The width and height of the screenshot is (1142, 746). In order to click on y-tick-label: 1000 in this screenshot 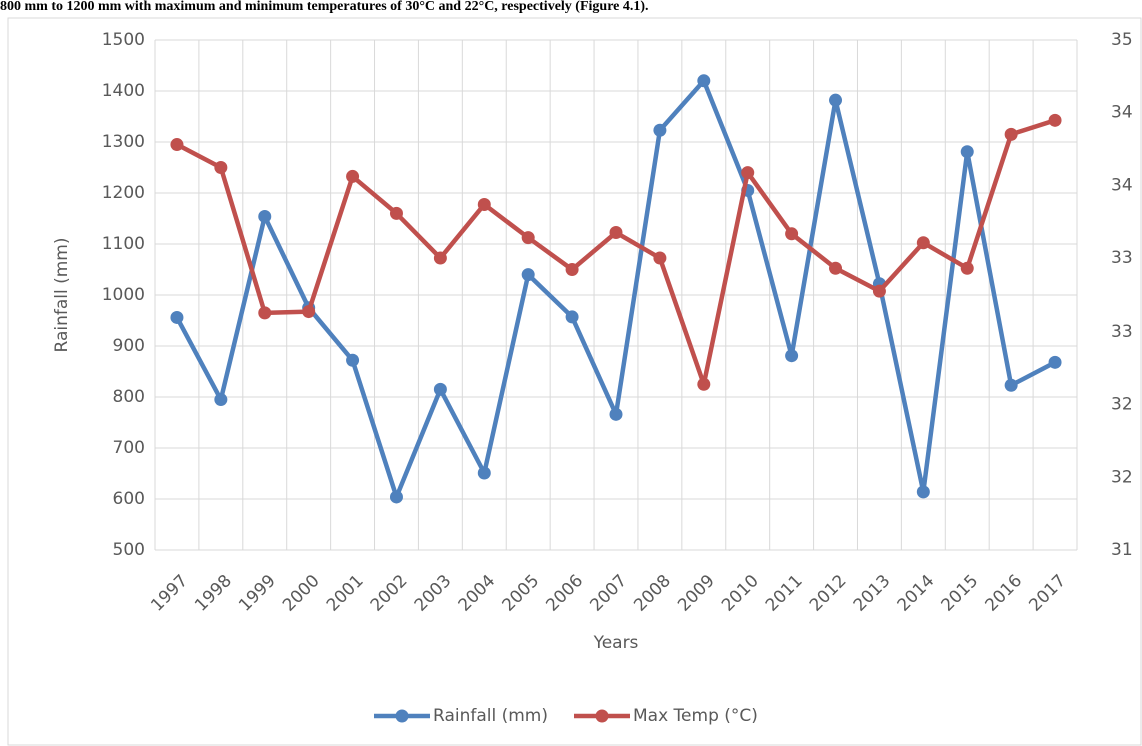, I will do `click(123, 295)`.